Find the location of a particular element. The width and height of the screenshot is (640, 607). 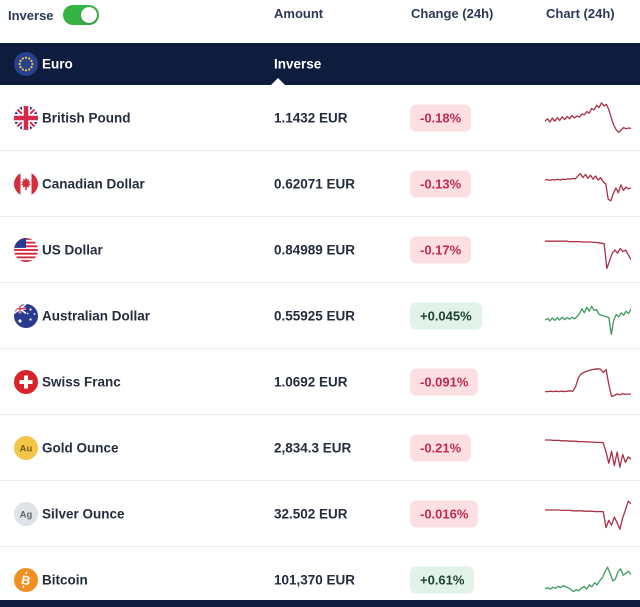

selected-column-label: Inverse is located at coordinates (298, 64).